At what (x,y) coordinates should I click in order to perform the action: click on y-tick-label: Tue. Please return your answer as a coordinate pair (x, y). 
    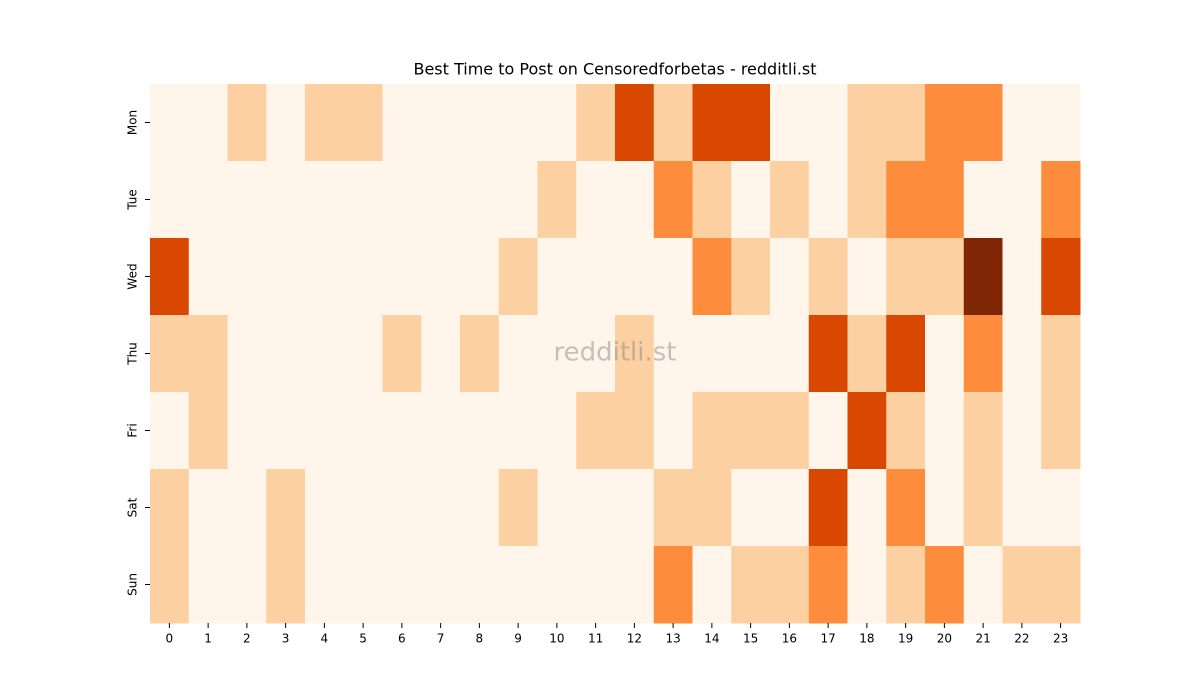
    Looking at the image, I should click on (133, 200).